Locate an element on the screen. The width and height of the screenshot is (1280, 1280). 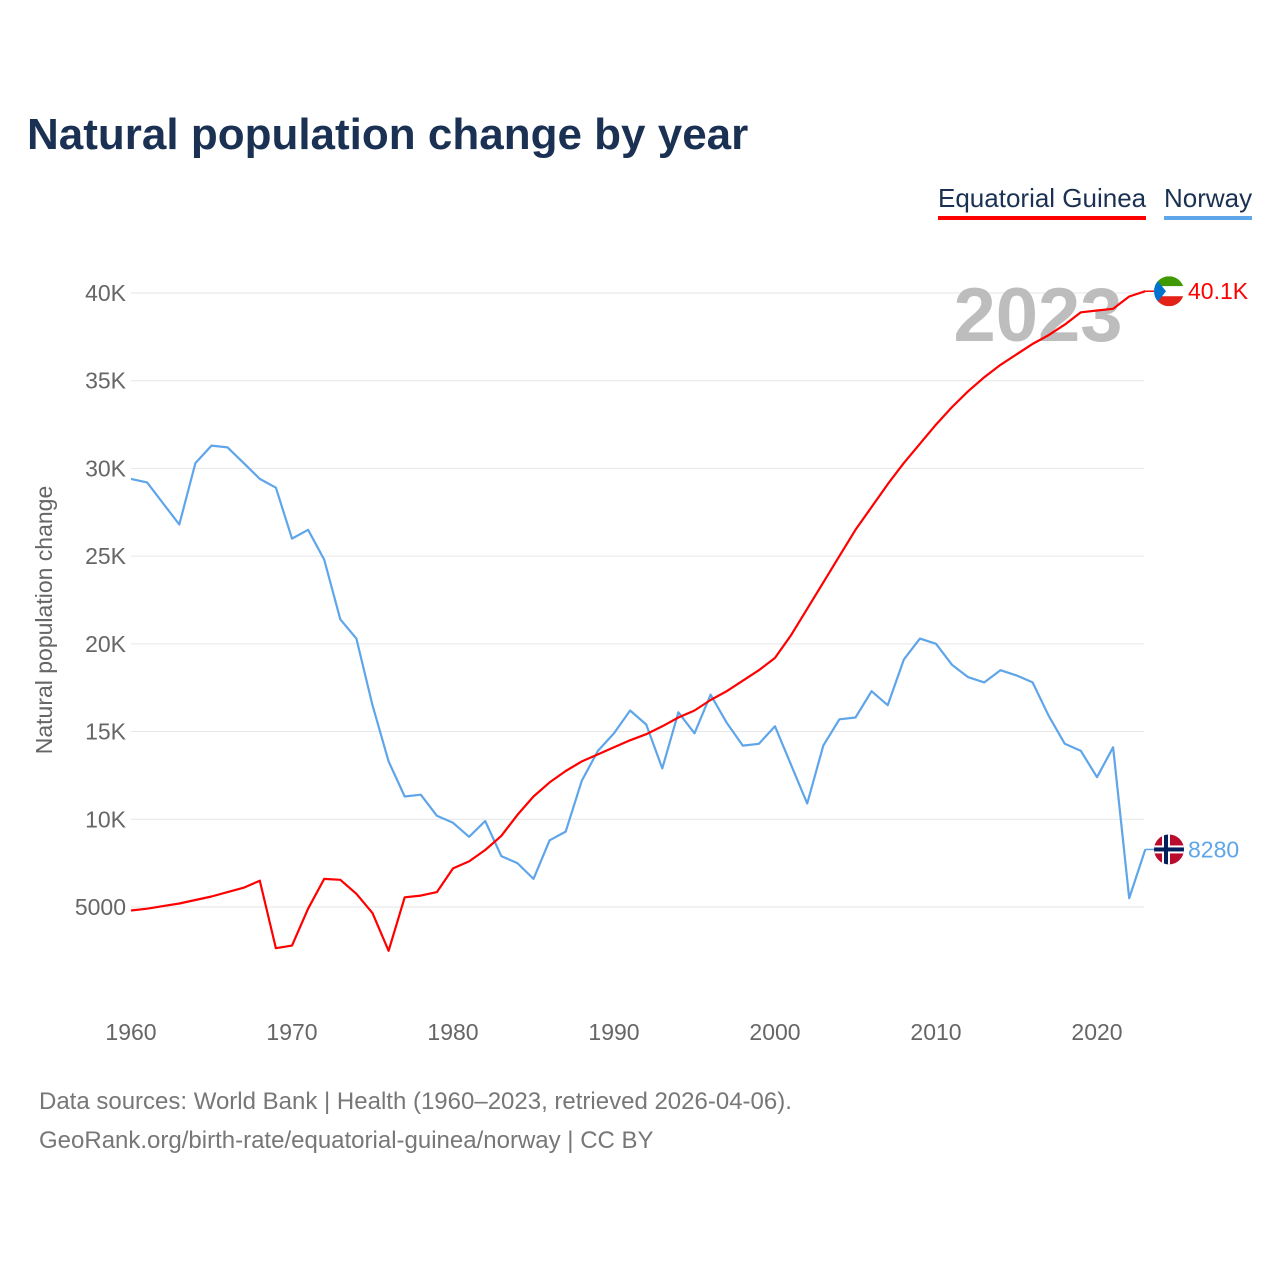
end-value-label: 40.1K is located at coordinates (1218, 291).